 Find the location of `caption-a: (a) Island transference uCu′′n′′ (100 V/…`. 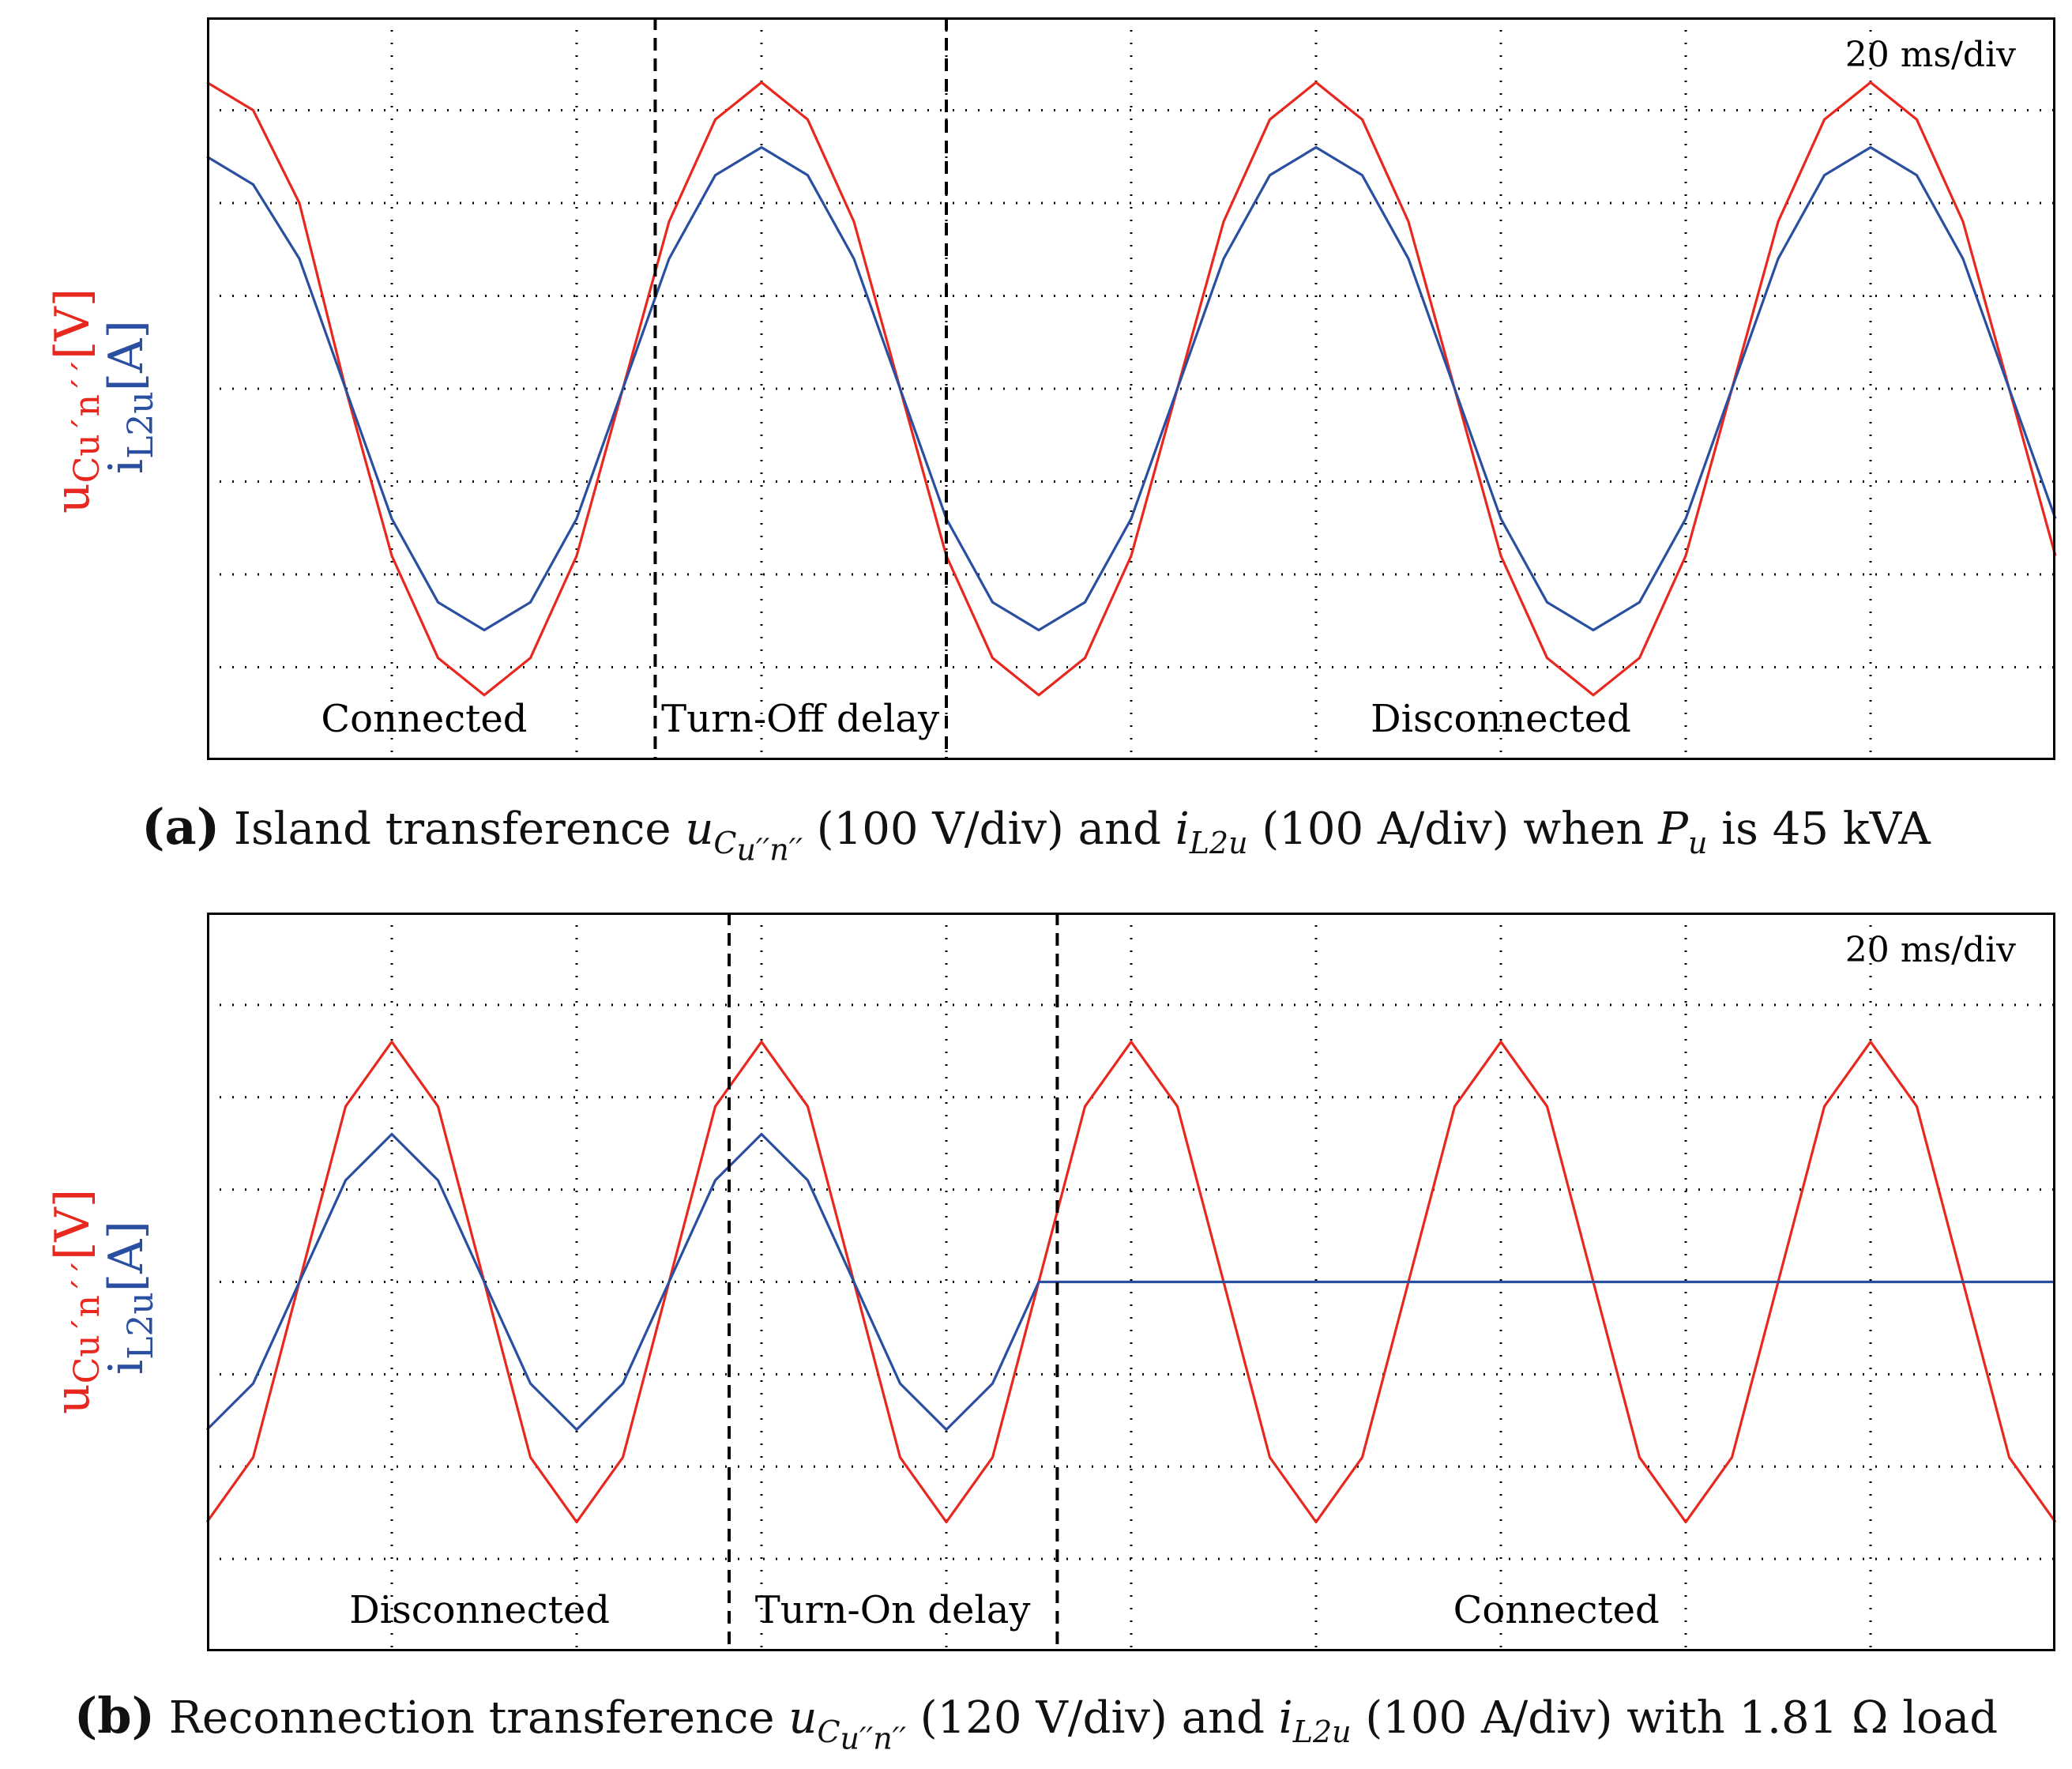

caption-a: (a) Island transference uCu′′n′′ (100 V/… is located at coordinates (1036, 833).